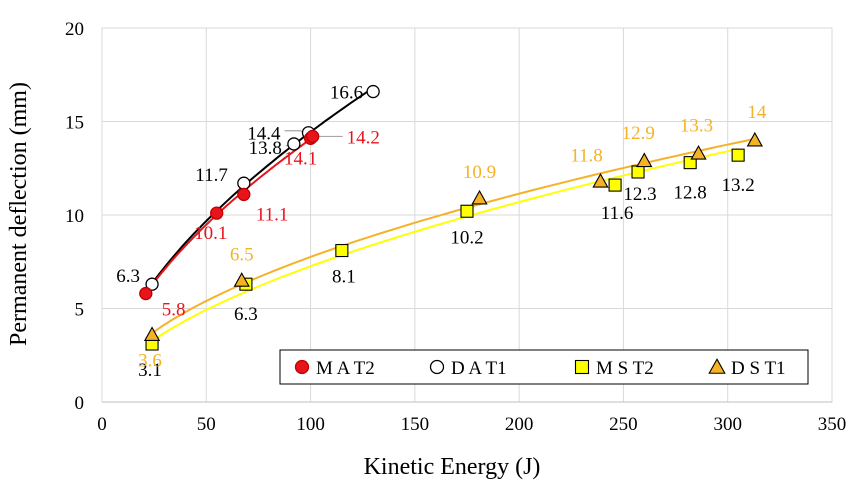 The height and width of the screenshot is (480, 864). What do you see at coordinates (206, 424) in the screenshot?
I see `x-tick-label: 50` at bounding box center [206, 424].